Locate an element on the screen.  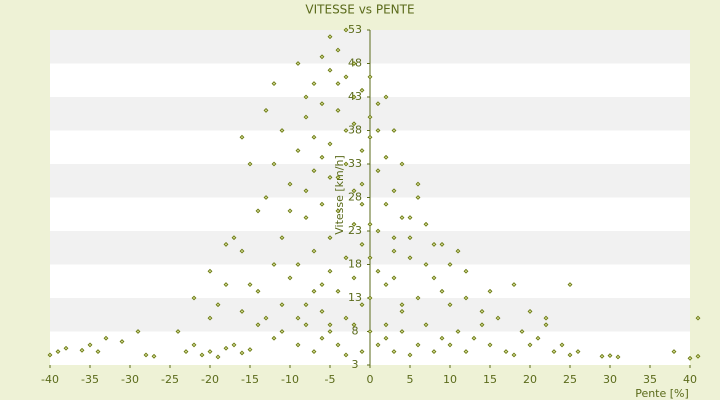
x-tick-label: 35 is located at coordinates (650, 379).